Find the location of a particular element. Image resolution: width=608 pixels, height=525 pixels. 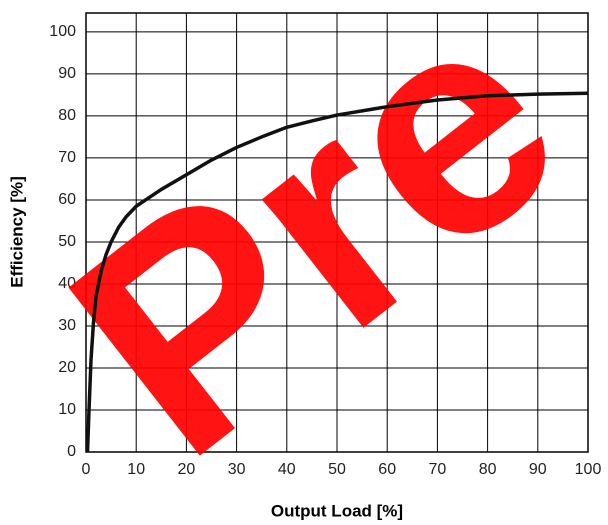

y-tick-label: 40 is located at coordinates (67, 283).